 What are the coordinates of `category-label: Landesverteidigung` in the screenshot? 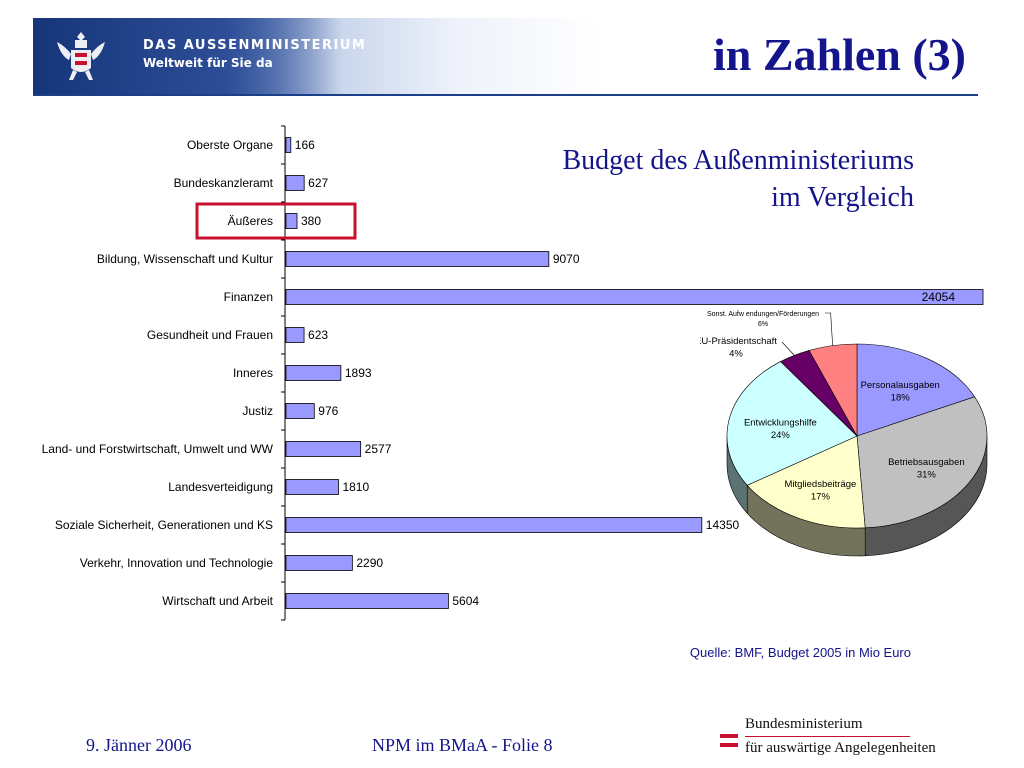 It's located at (220, 487).